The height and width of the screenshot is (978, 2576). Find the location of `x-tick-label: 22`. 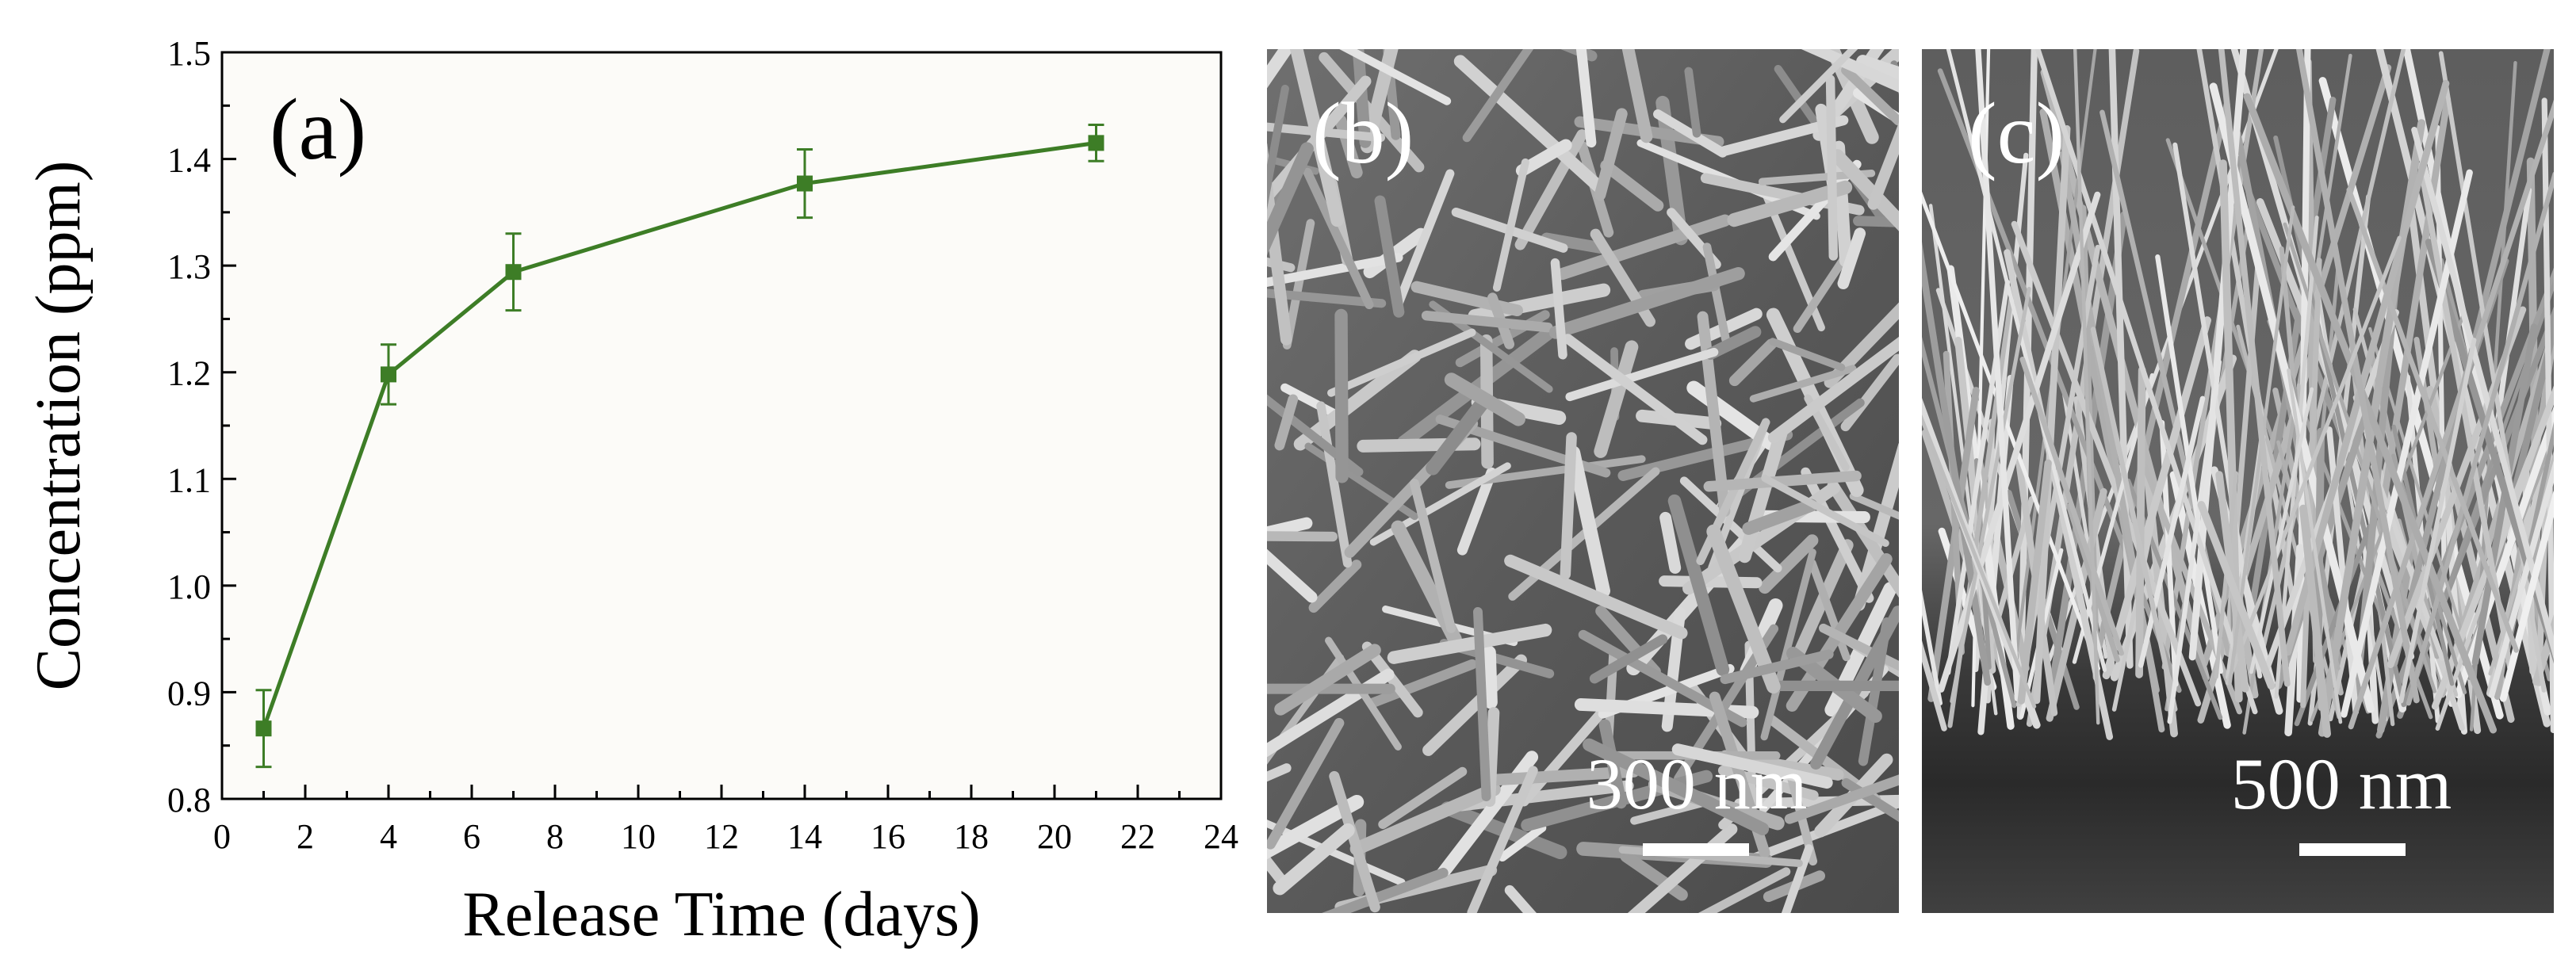

x-tick-label: 22 is located at coordinates (1137, 836).